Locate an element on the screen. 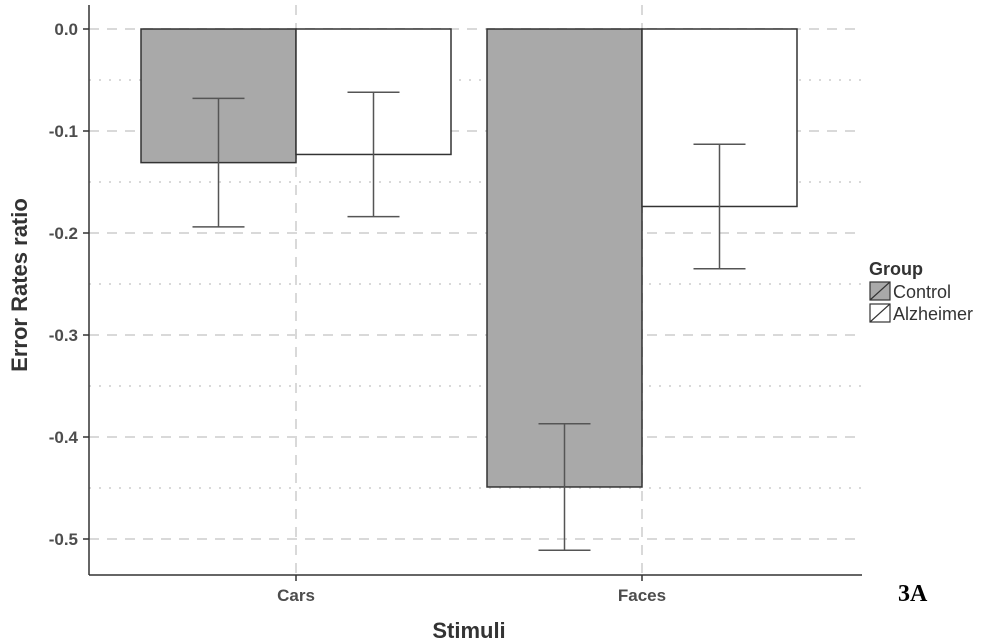 The height and width of the screenshot is (642, 992). x-axis-title: Stimuli is located at coordinates (468, 630).